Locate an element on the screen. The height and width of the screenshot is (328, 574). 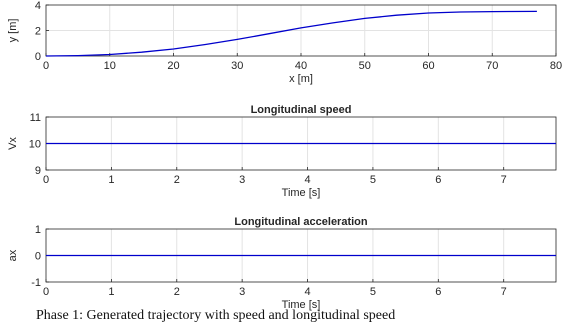
chart-3-y-axis-label: ax is located at coordinates (13, 255).